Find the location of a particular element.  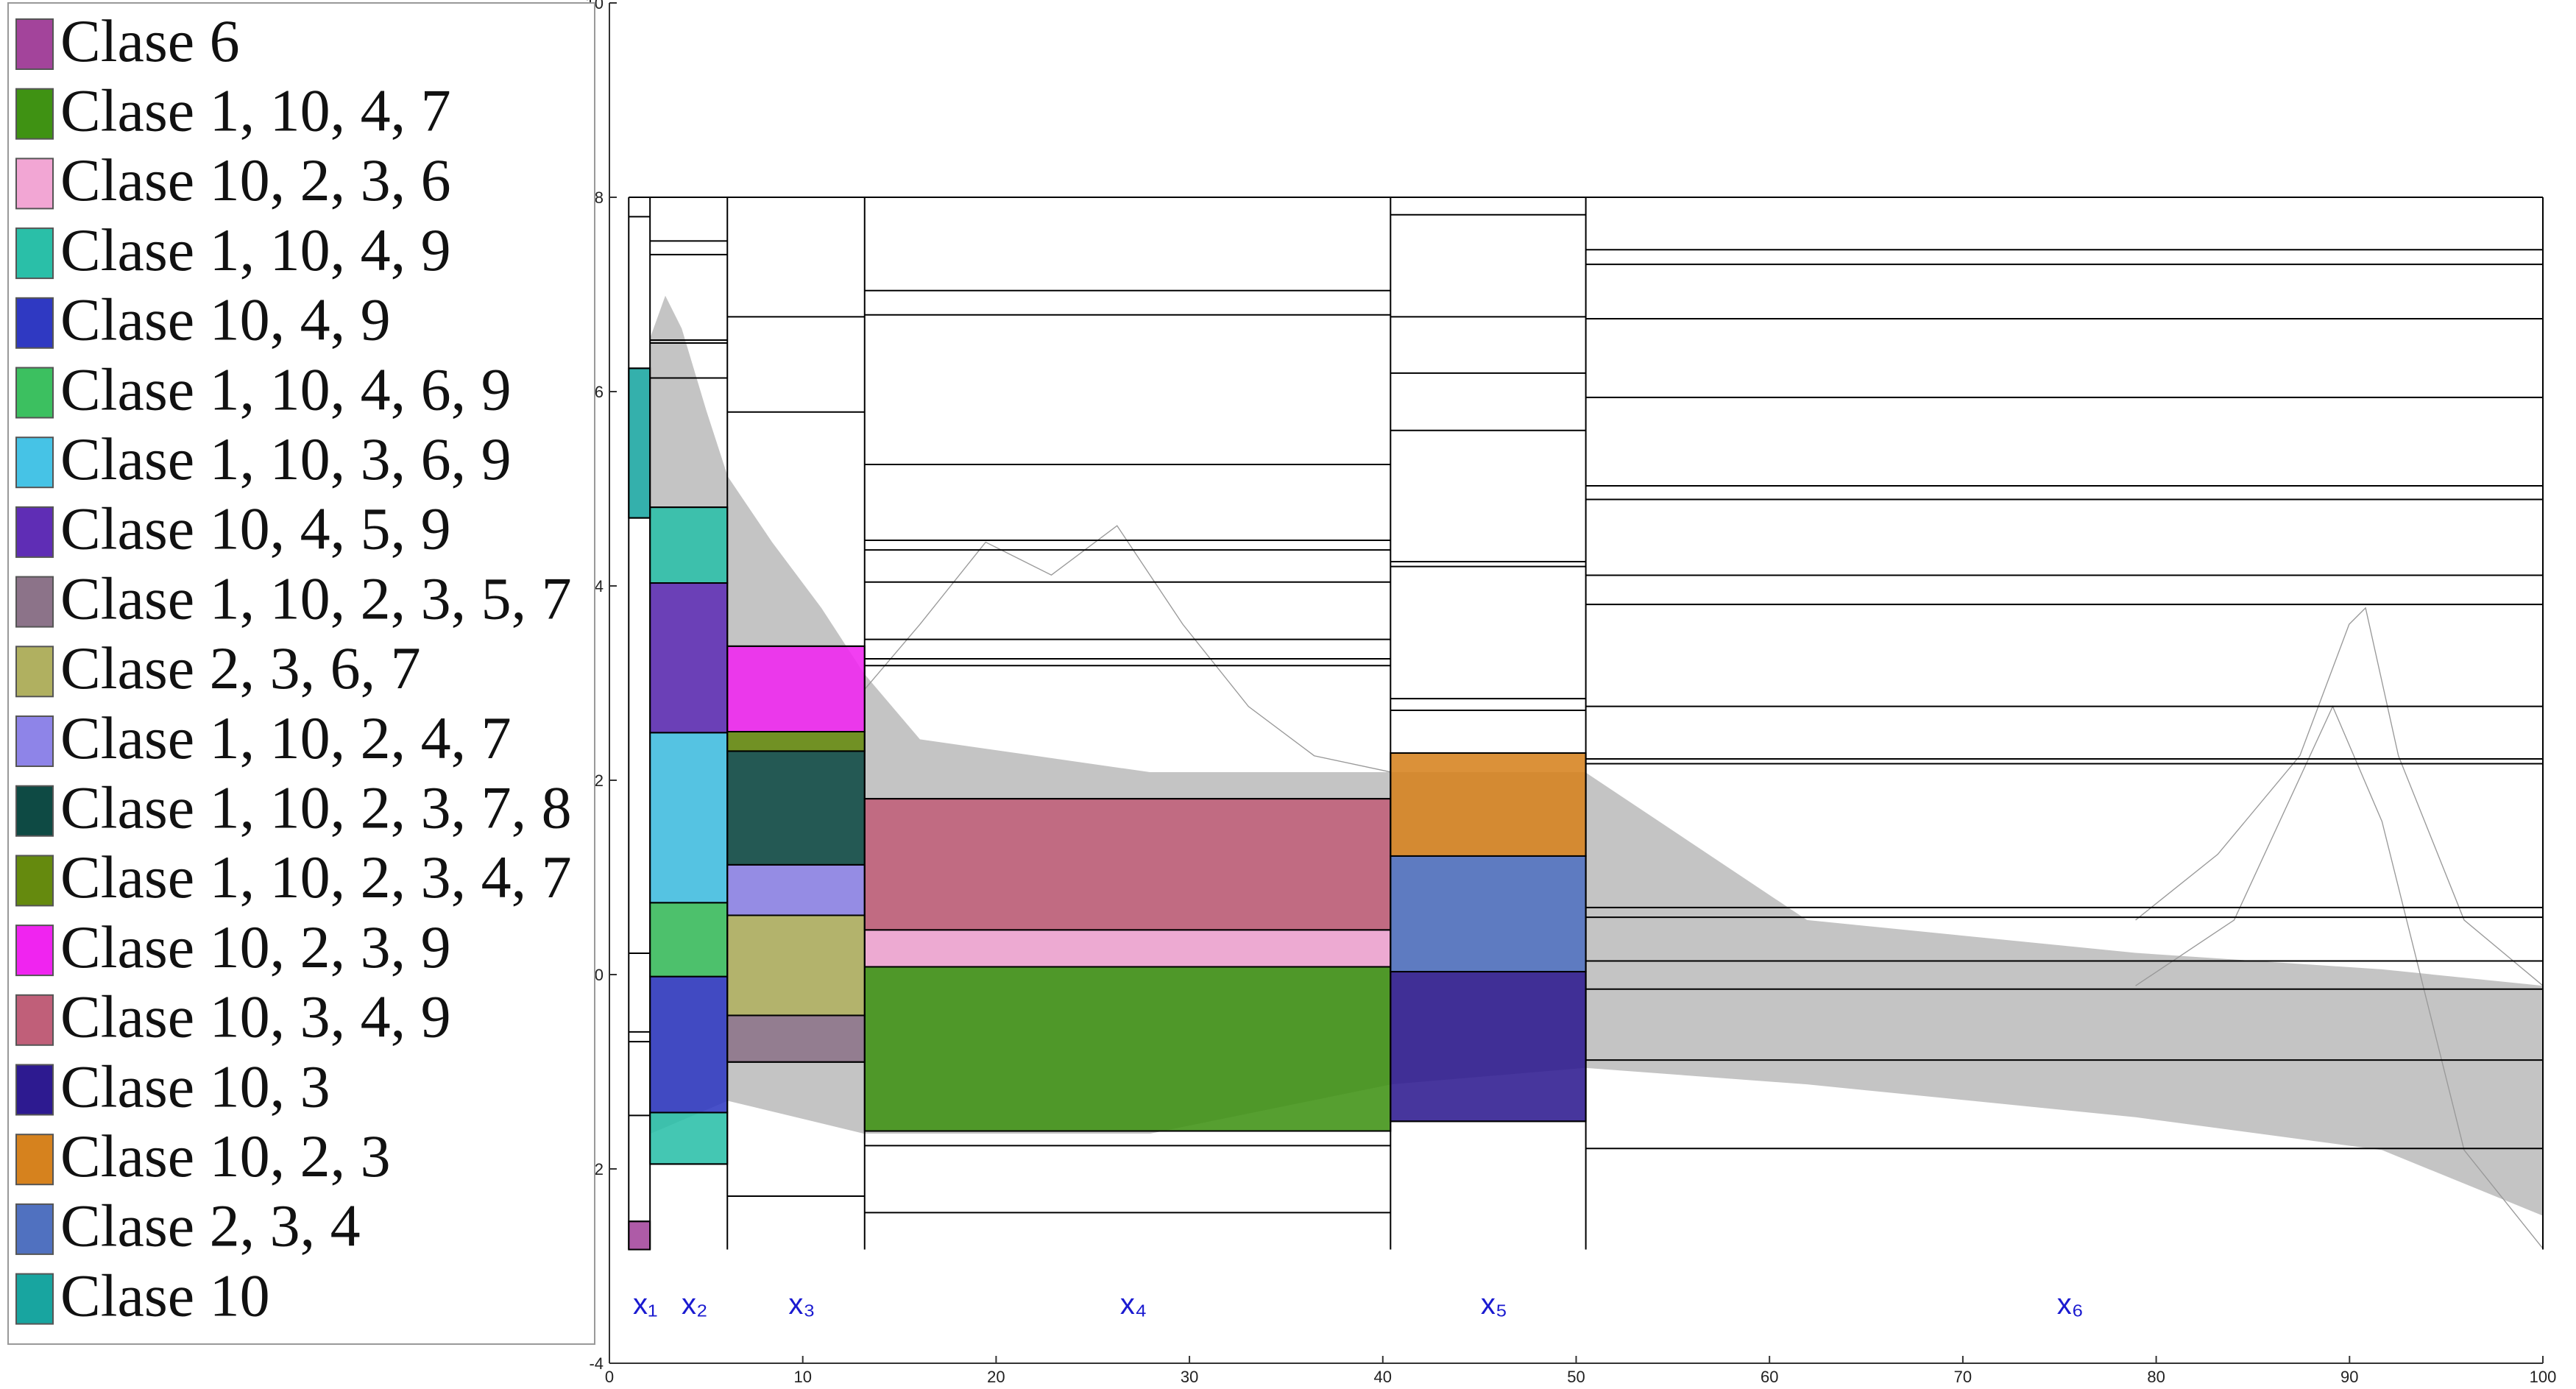

legend-label: Clase 1, 10, 2, 3, 7, 8 is located at coordinates (316, 807).